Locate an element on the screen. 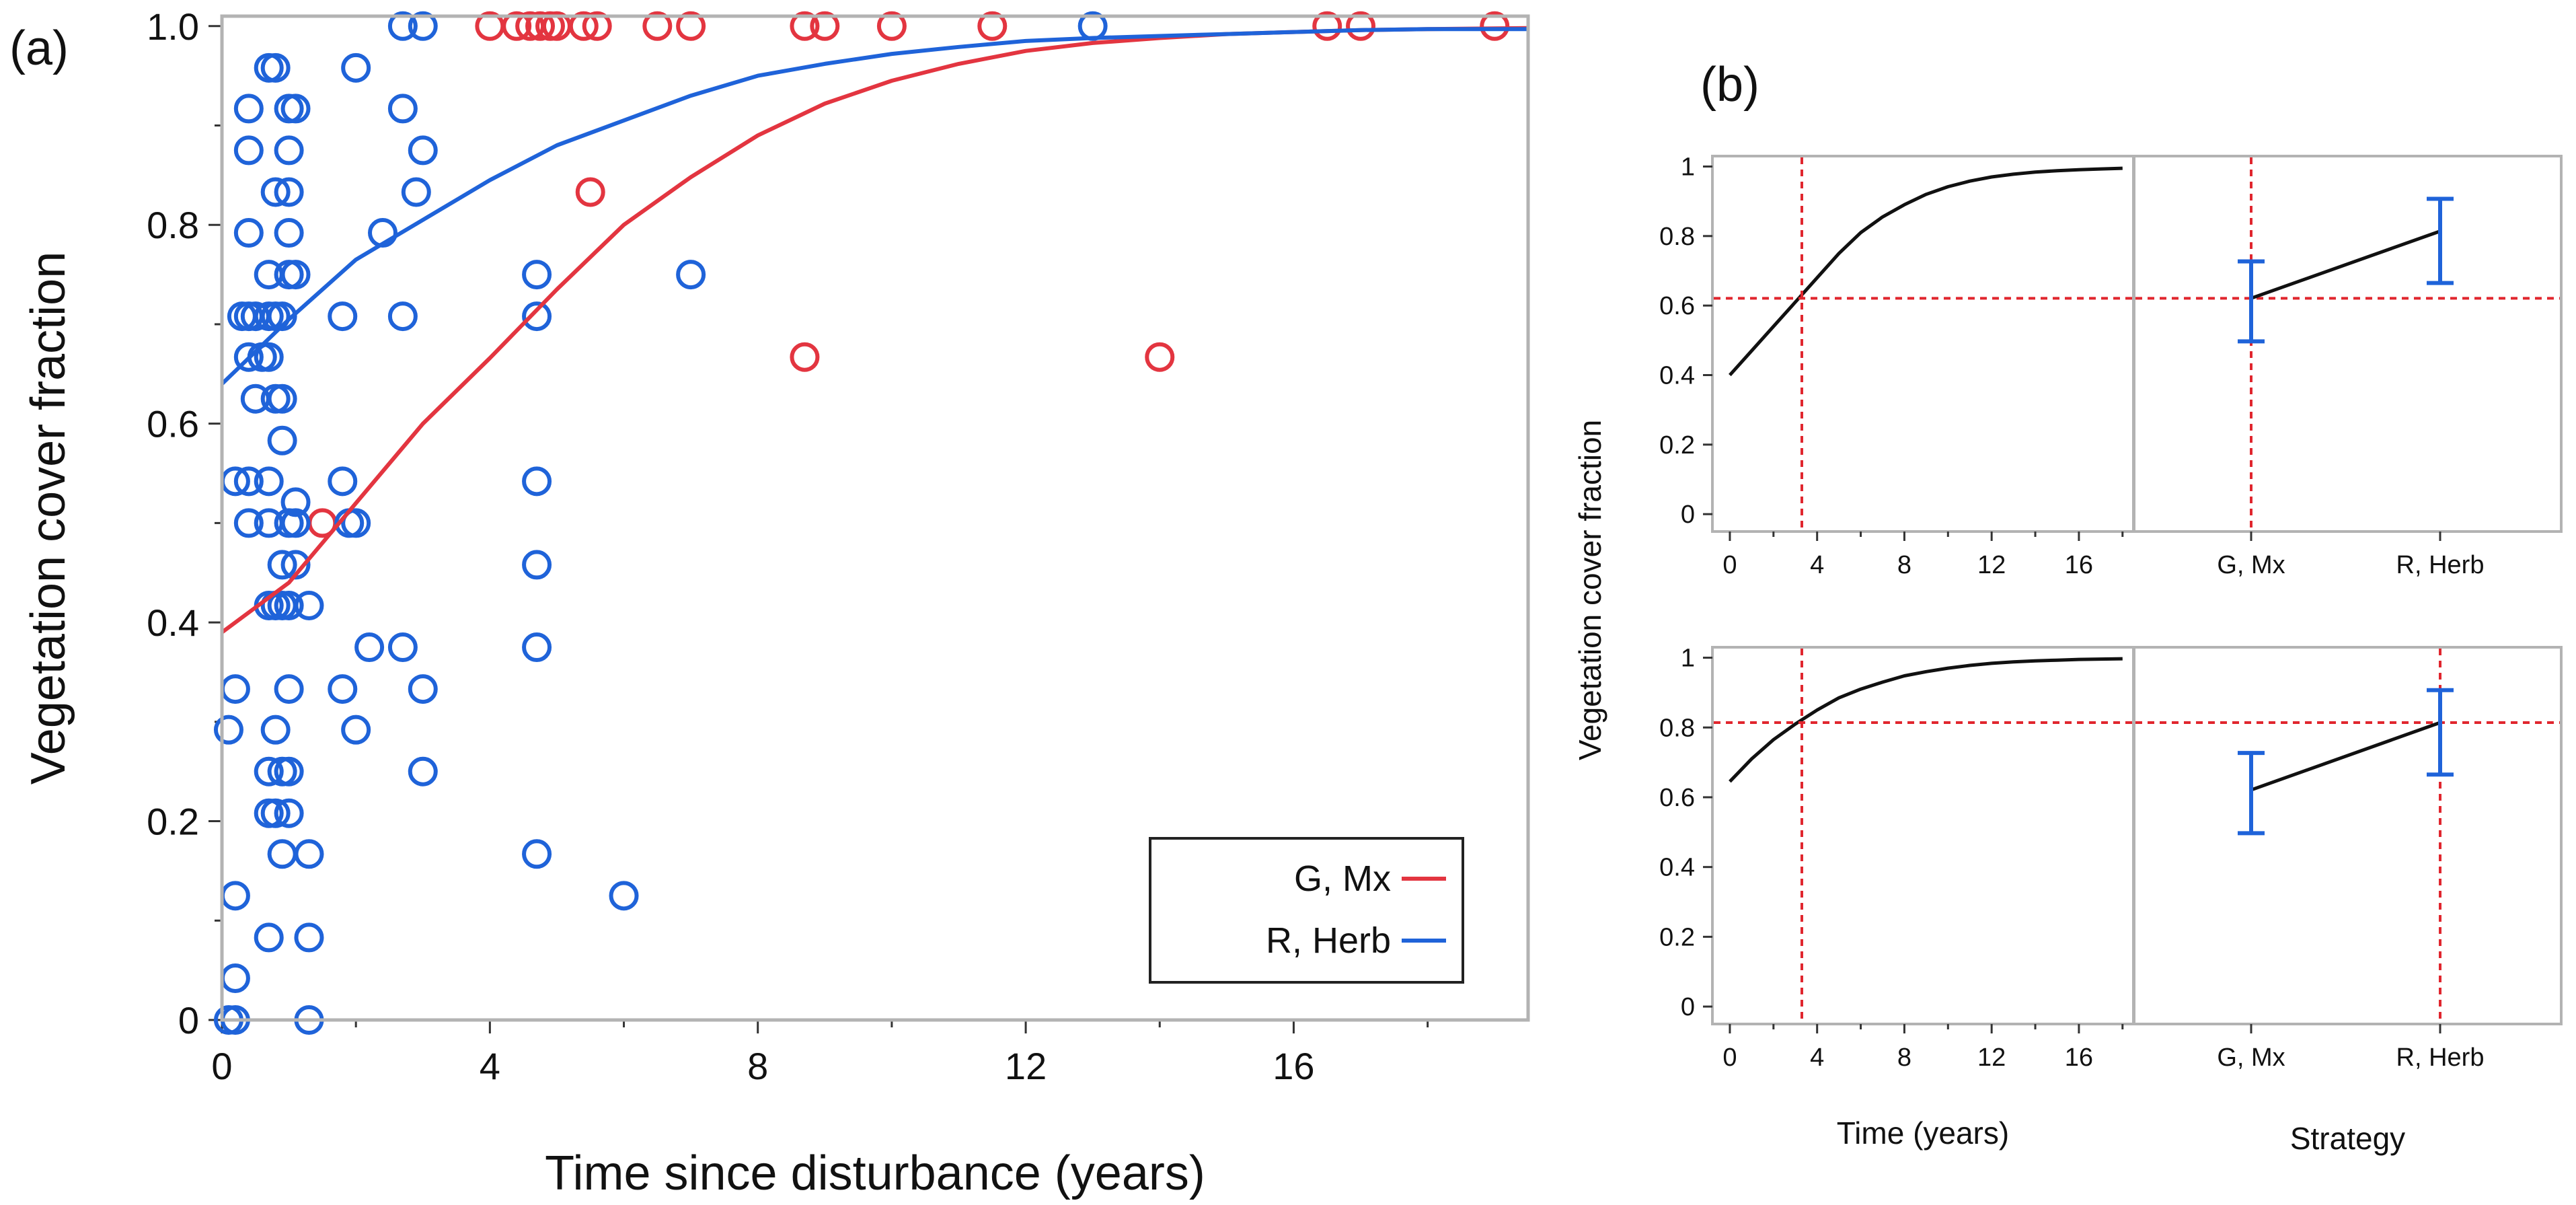 The image size is (2576, 1205). y-tick-label: 1 is located at coordinates (1688, 659).